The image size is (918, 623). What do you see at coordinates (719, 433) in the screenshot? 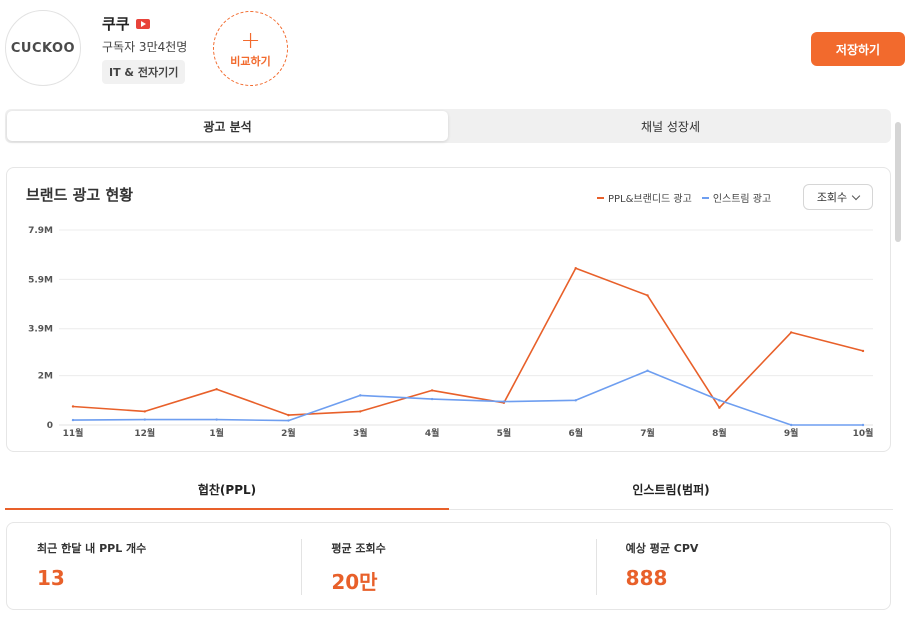
I see `x-tick-label: 8월` at bounding box center [719, 433].